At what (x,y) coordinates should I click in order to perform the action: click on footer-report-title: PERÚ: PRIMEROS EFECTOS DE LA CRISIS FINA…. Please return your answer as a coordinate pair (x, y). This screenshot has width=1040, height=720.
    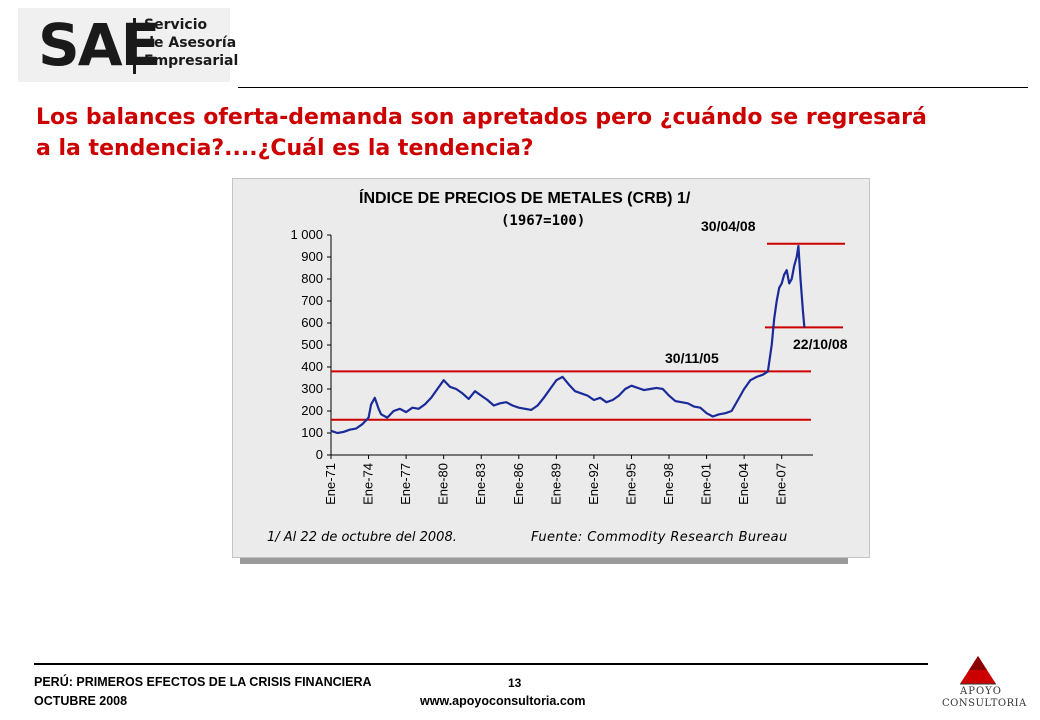
    Looking at the image, I should click on (203, 682).